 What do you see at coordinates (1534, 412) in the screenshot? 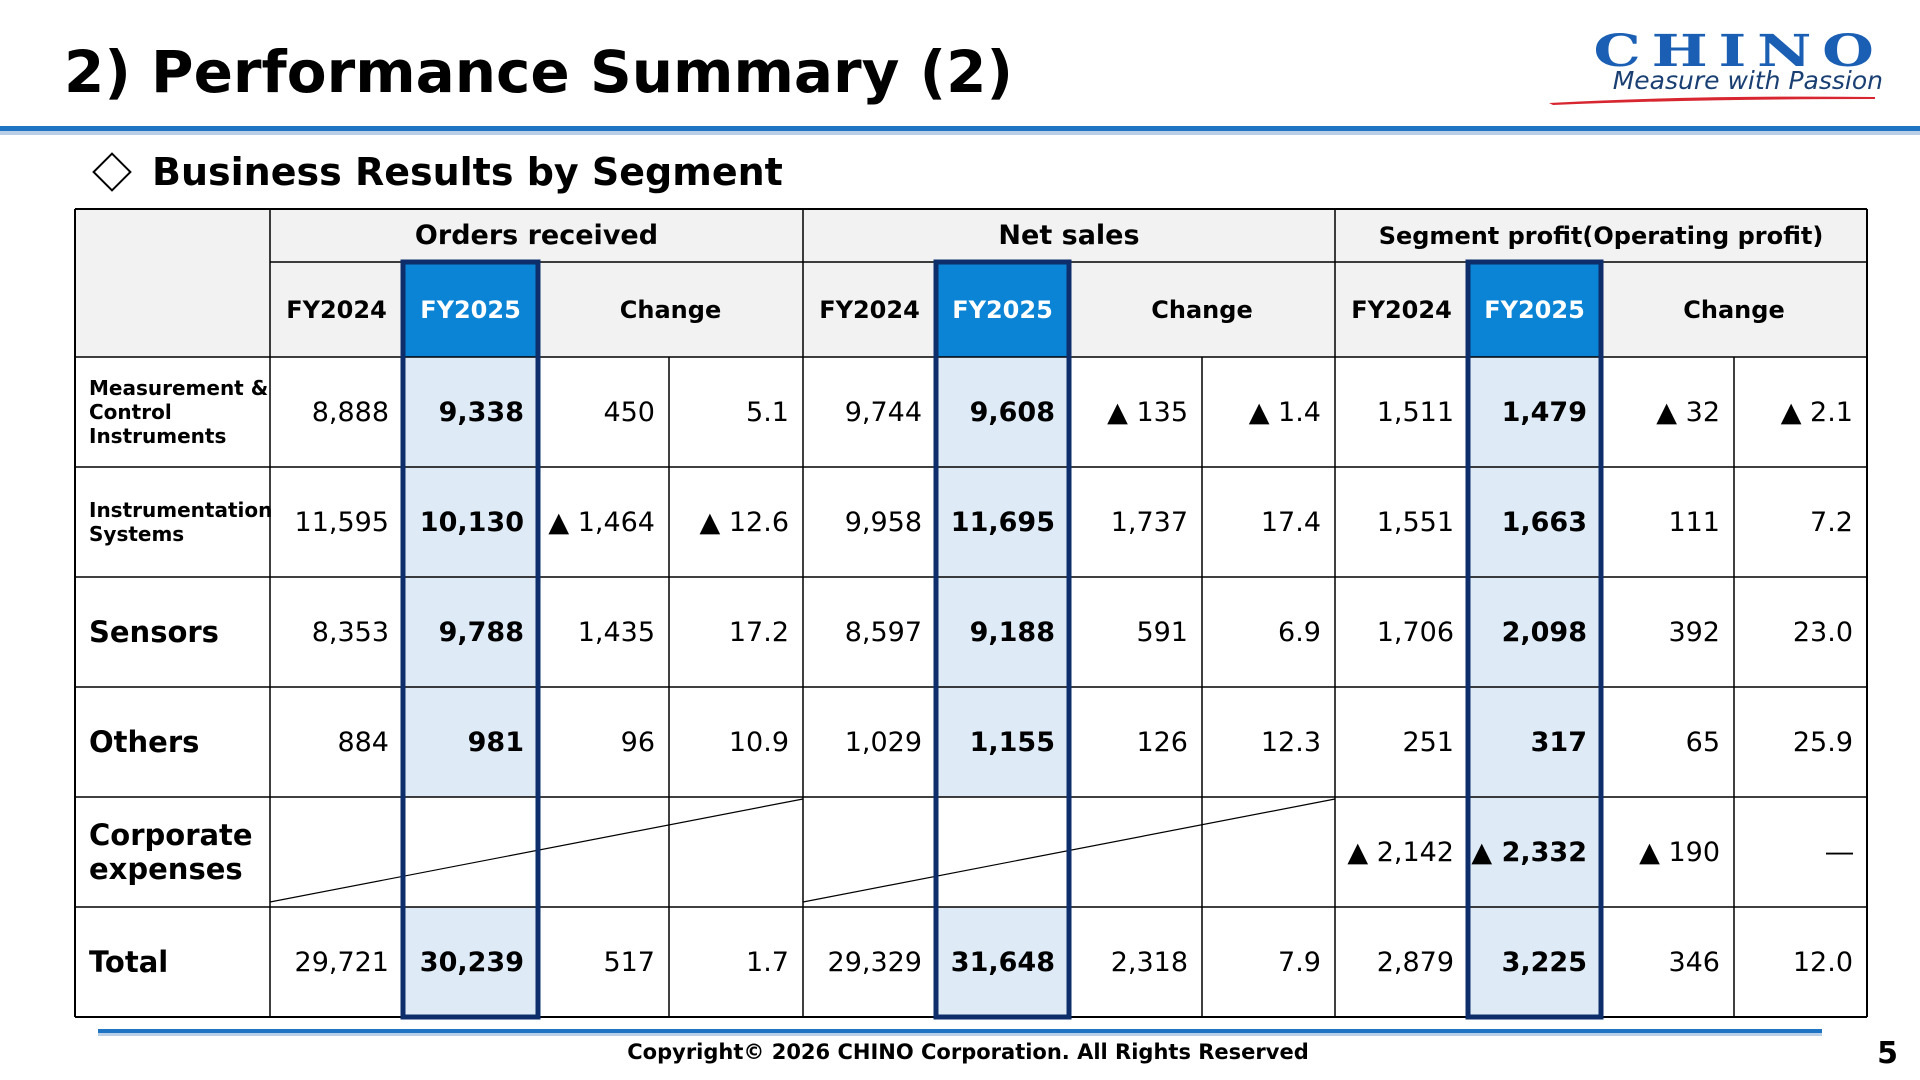
I see `table-cell: 1,479` at bounding box center [1534, 412].